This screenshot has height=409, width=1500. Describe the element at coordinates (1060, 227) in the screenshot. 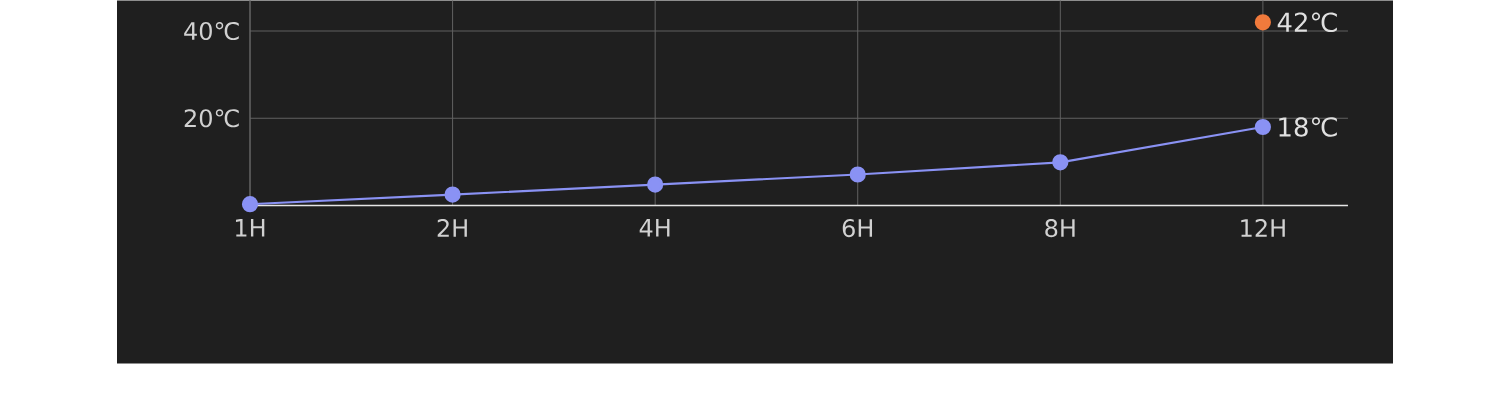

I see `x-tick-label: 8H` at that location.